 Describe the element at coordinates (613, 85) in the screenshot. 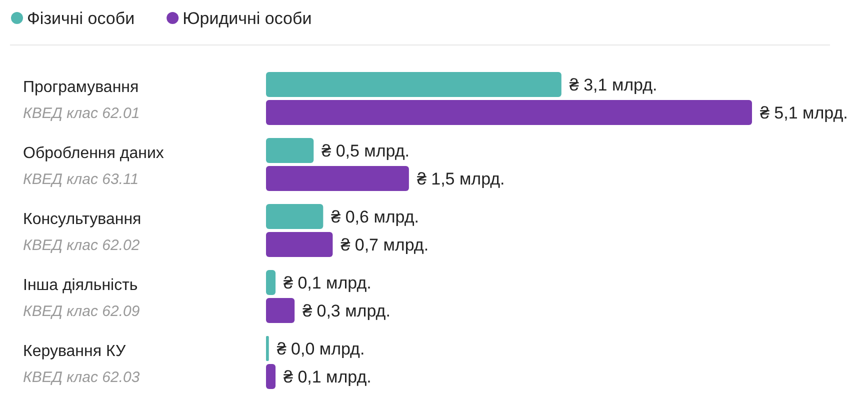

I see `data-label: ₴ 3,1 млрд.` at that location.